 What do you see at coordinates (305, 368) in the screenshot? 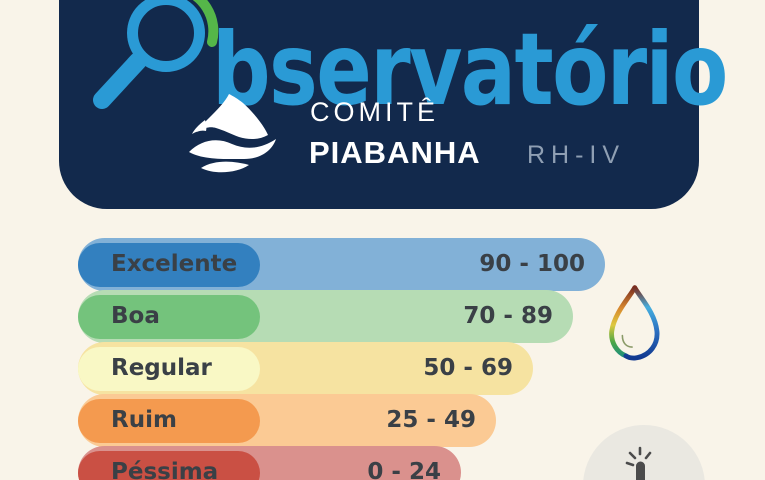
I see `scale-row-regular: Regular 50 - 69` at bounding box center [305, 368].